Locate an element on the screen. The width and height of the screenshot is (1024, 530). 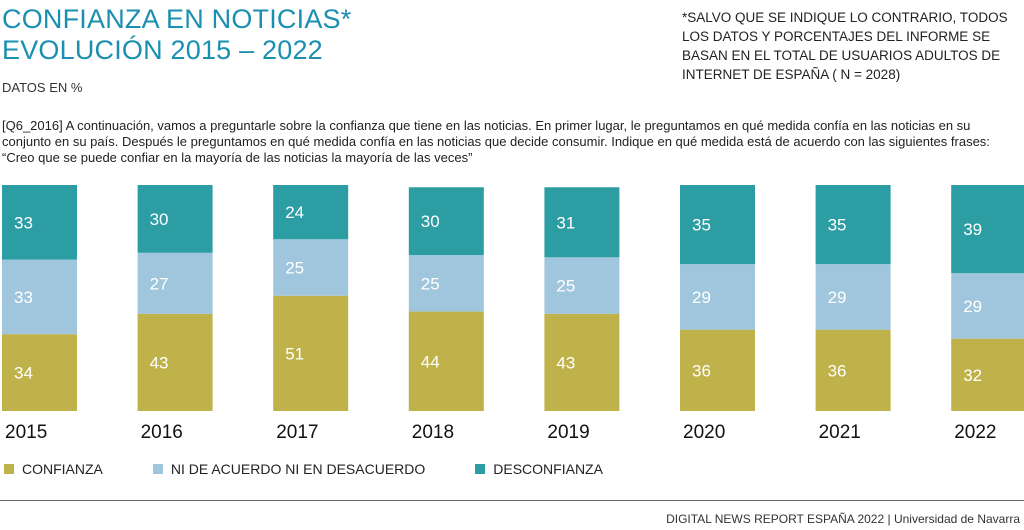
x-tick-label: 2016 is located at coordinates (162, 432).